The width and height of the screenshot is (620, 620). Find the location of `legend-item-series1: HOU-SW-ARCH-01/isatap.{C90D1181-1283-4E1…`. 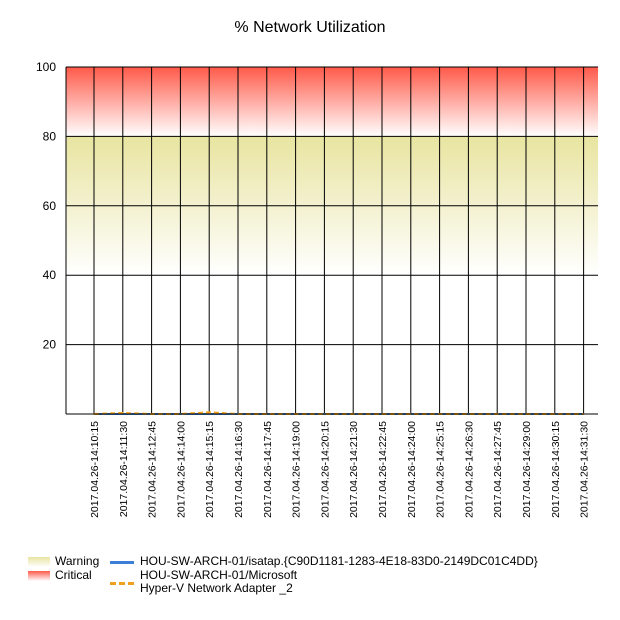

legend-item-series1: HOU-SW-ARCH-01/isatap.{C90D1181-1283-4E1… is located at coordinates (324, 561).